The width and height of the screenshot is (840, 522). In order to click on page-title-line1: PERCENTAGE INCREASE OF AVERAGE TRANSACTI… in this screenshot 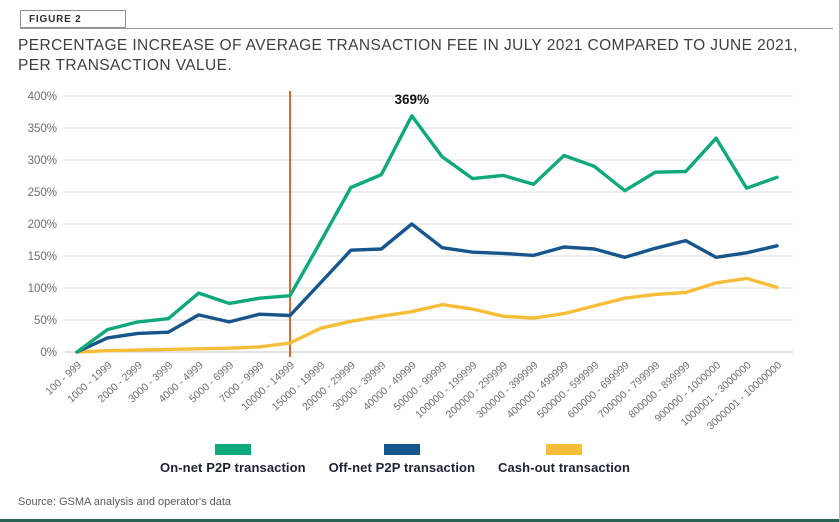, I will do `click(408, 45)`.